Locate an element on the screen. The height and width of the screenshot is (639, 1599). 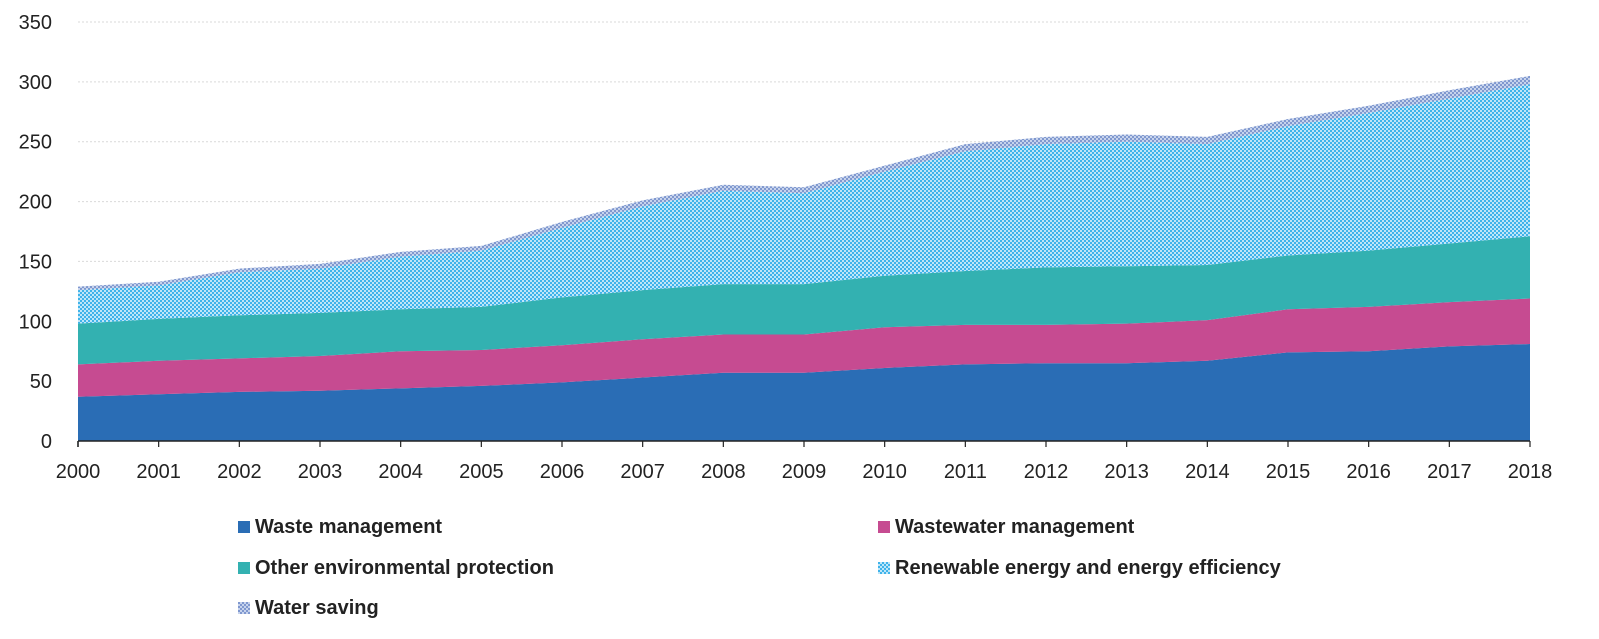
legend-label: Other environmental protection is located at coordinates (404, 568).